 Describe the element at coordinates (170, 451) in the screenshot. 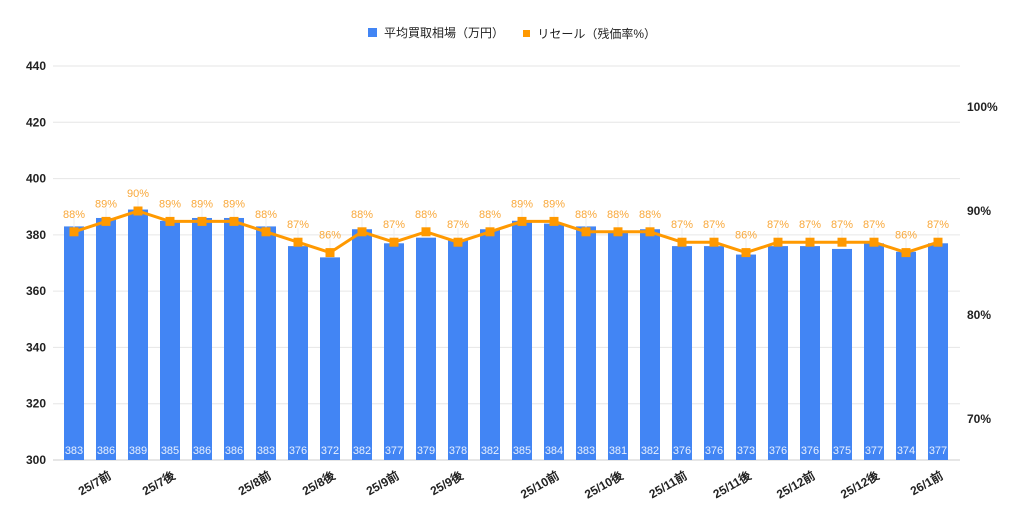

I see `bar-value-label: 385` at that location.